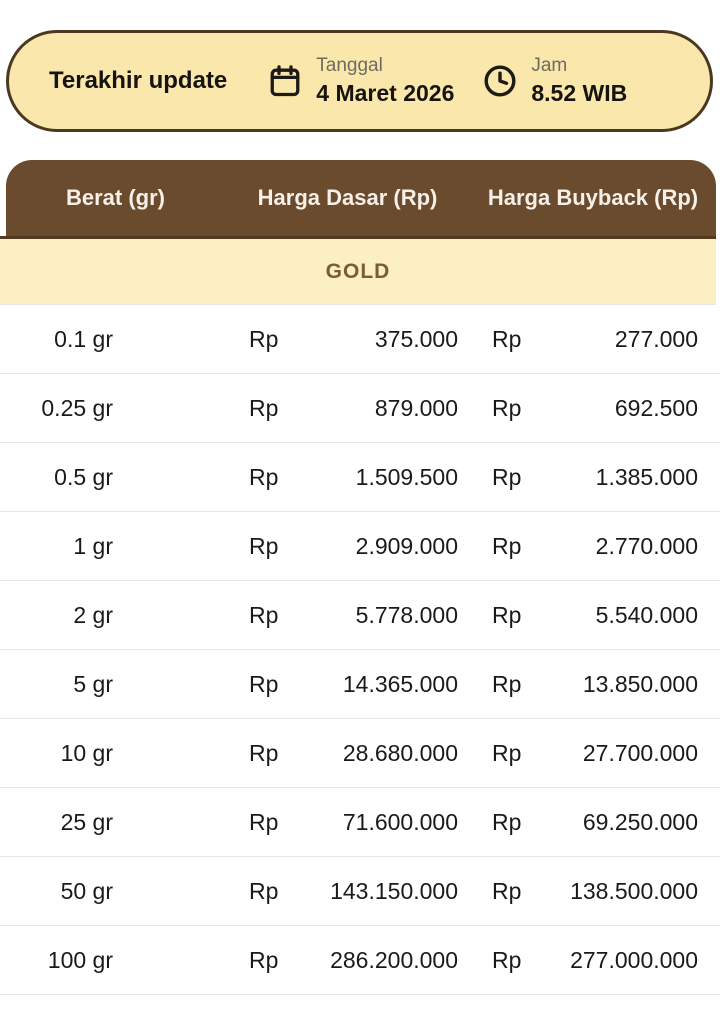 The image size is (720, 1033). I want to click on buyback-price-value: 2.770.000, so click(646, 545).